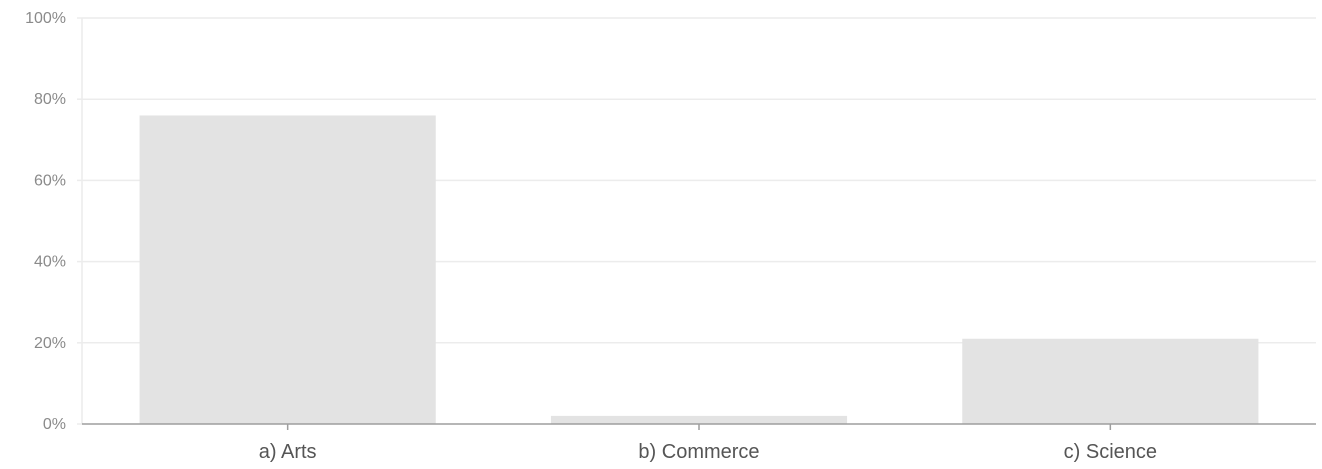 Image resolution: width=1322 pixels, height=469 pixels. What do you see at coordinates (45, 221) in the screenshot?
I see `y-tick-labels: 0% 20% 40% 60% 80% 100%` at bounding box center [45, 221].